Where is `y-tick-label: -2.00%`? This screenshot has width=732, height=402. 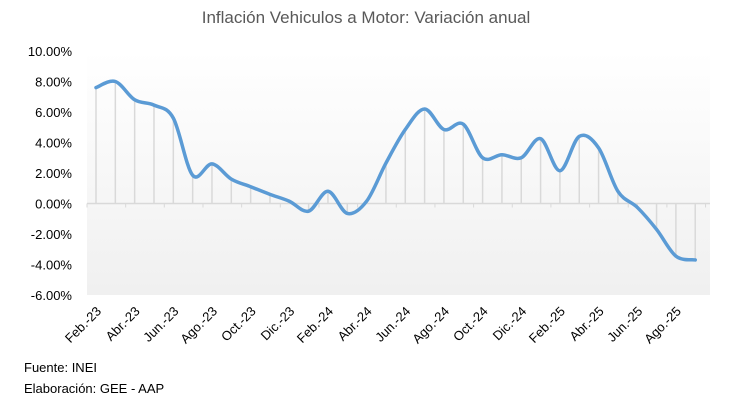 y-tick-label: -2.00% is located at coordinates (52, 234).